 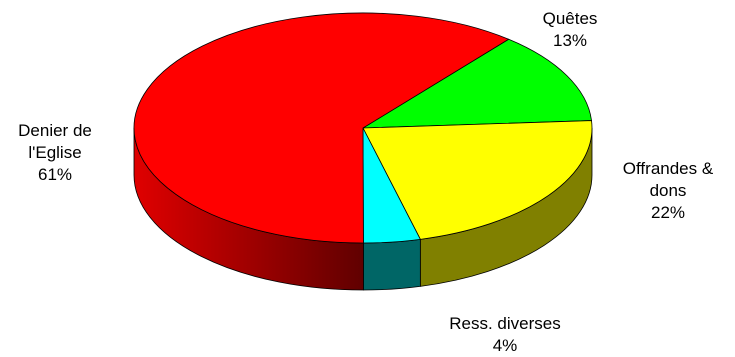 I want to click on slice-name: Offrandes &, so click(x=668, y=168).